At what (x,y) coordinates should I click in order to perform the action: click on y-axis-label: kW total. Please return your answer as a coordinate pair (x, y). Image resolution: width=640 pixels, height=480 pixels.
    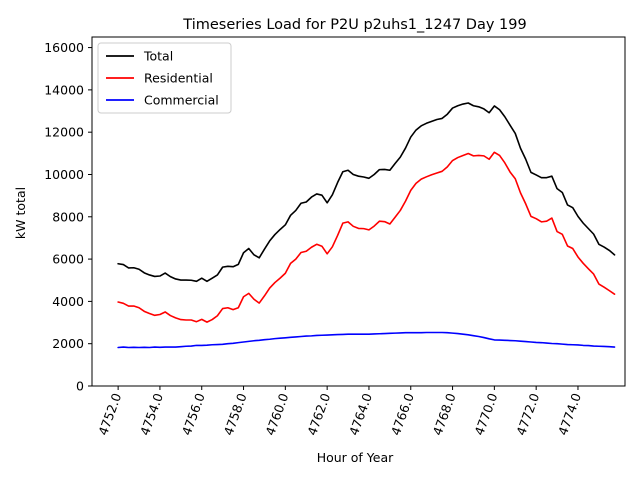
    Looking at the image, I should click on (20, 213).